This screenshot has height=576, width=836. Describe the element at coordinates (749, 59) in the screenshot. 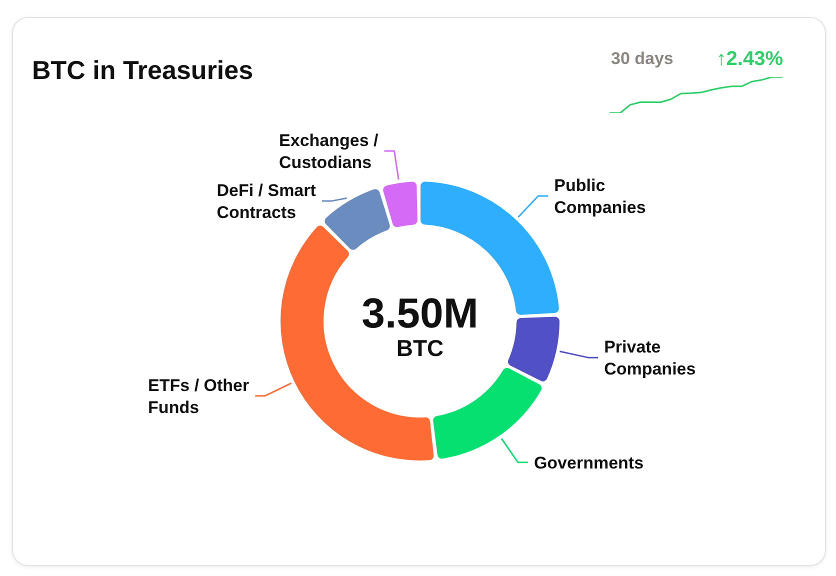

I see `text: ↑2.43%` at that location.